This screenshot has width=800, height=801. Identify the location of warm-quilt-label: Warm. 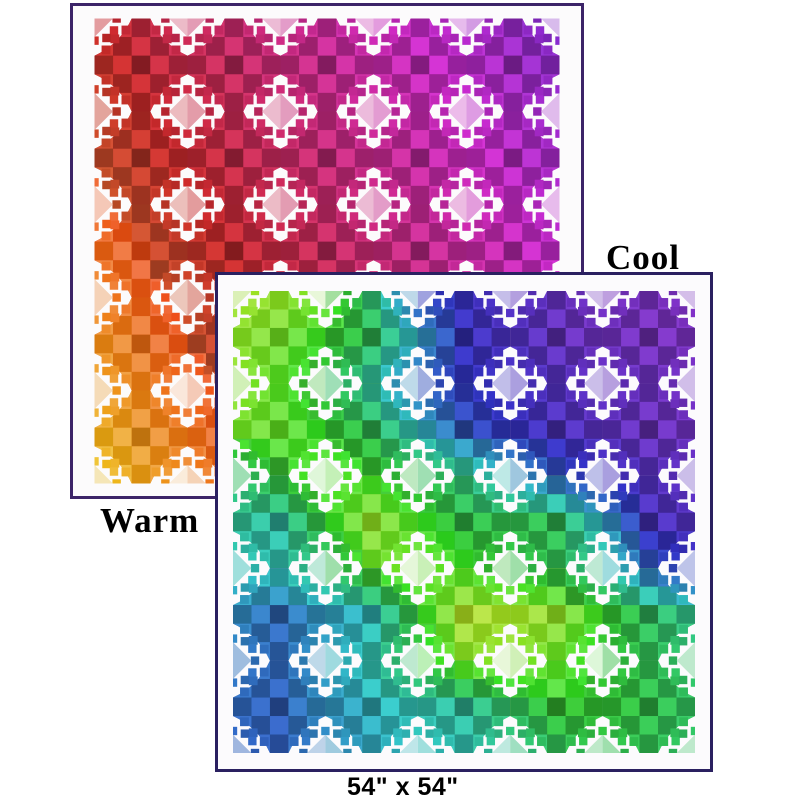
(149, 520).